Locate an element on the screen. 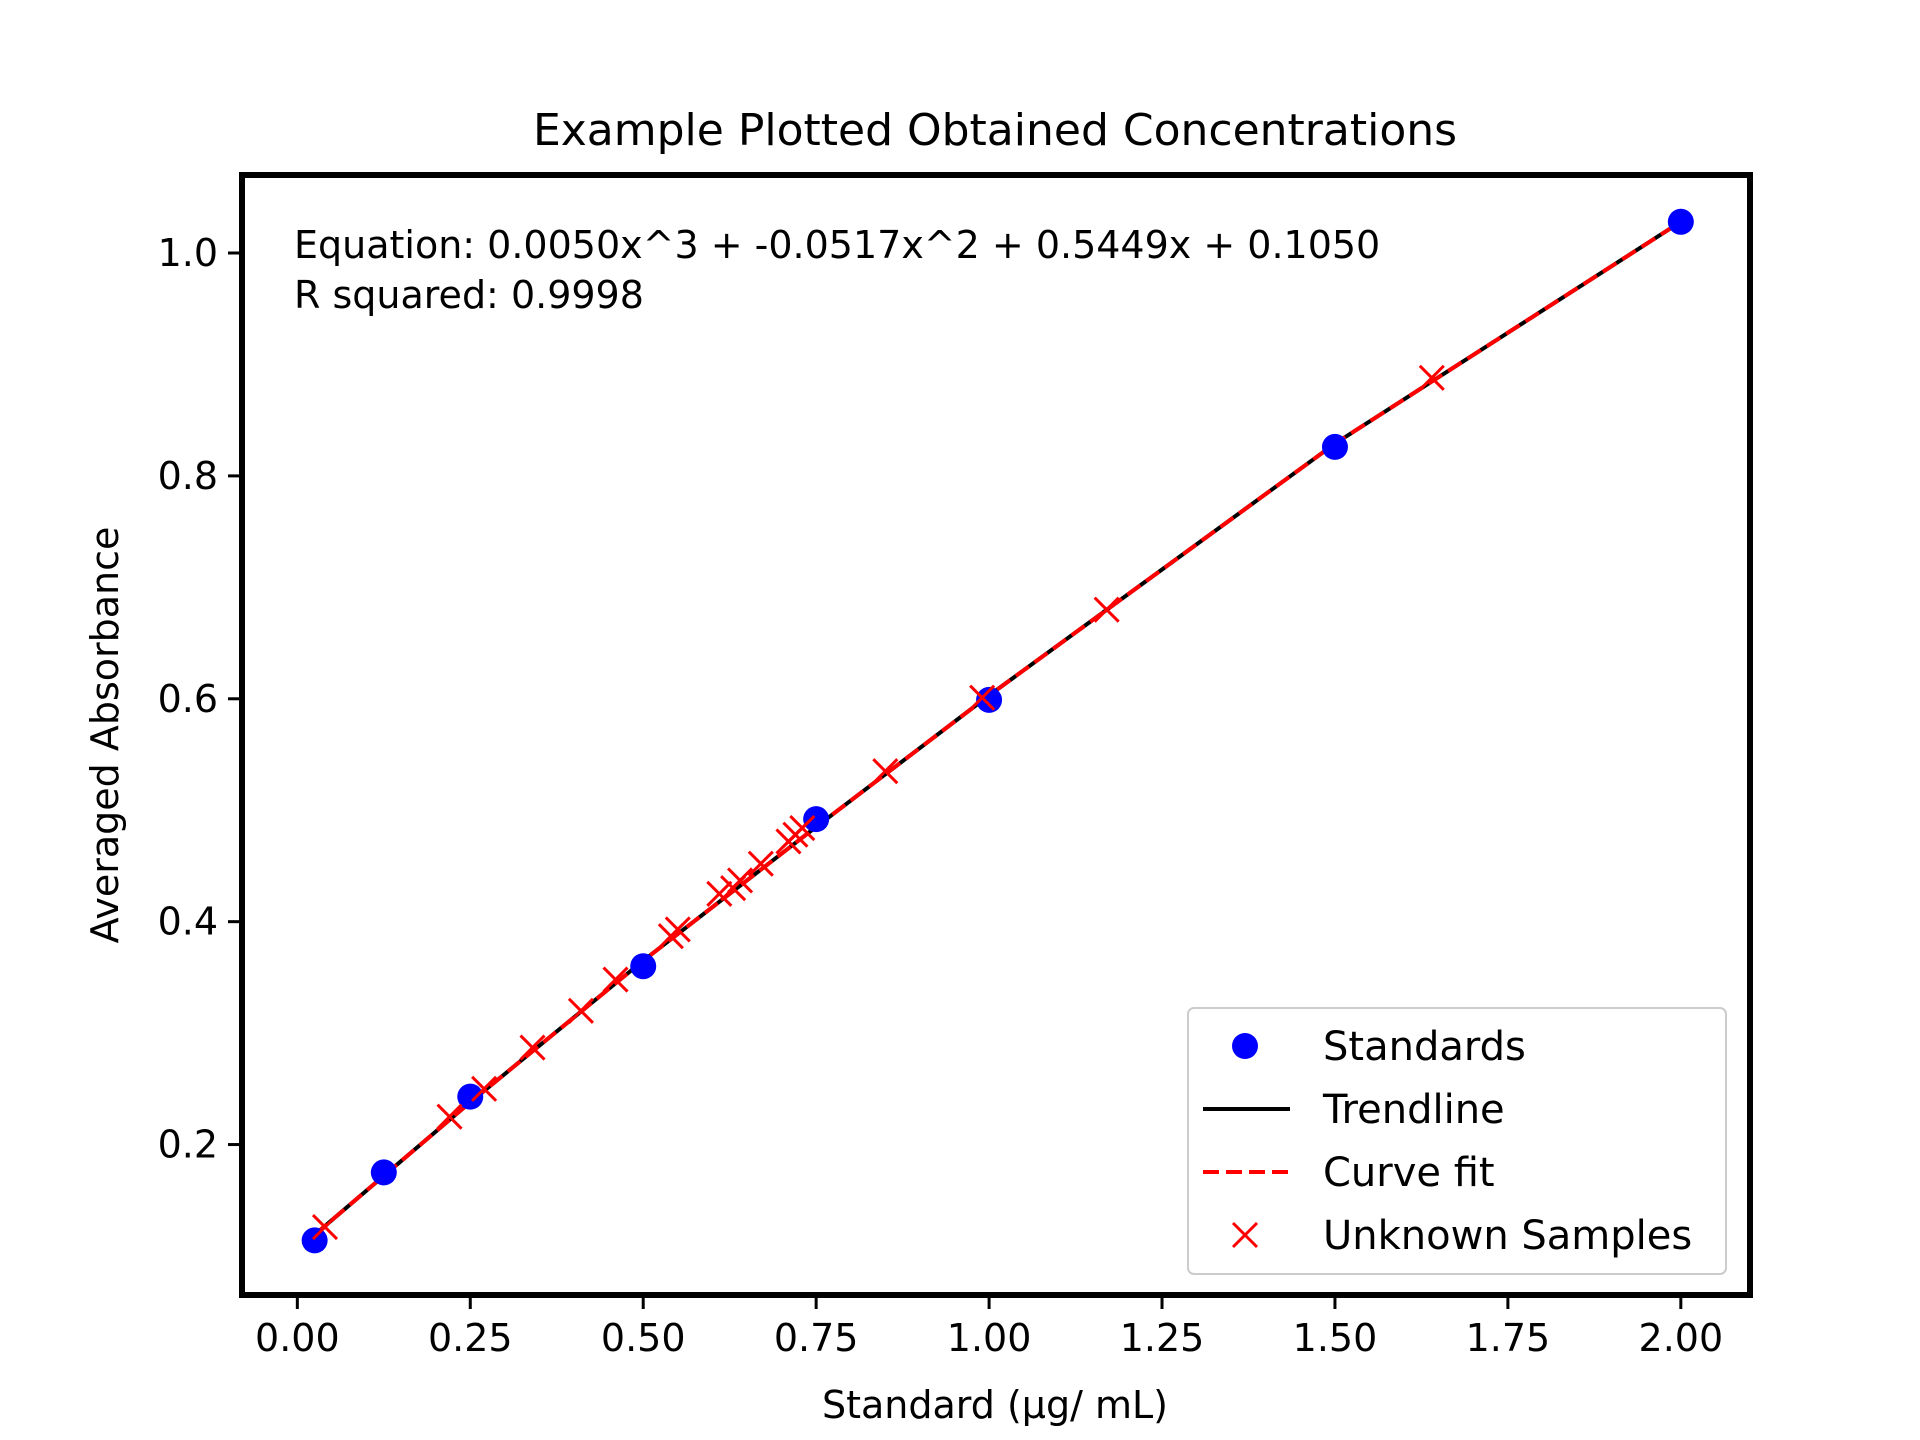 Image resolution: width=1920 pixels, height=1440 pixels. legend-box is located at coordinates (1457, 1141).